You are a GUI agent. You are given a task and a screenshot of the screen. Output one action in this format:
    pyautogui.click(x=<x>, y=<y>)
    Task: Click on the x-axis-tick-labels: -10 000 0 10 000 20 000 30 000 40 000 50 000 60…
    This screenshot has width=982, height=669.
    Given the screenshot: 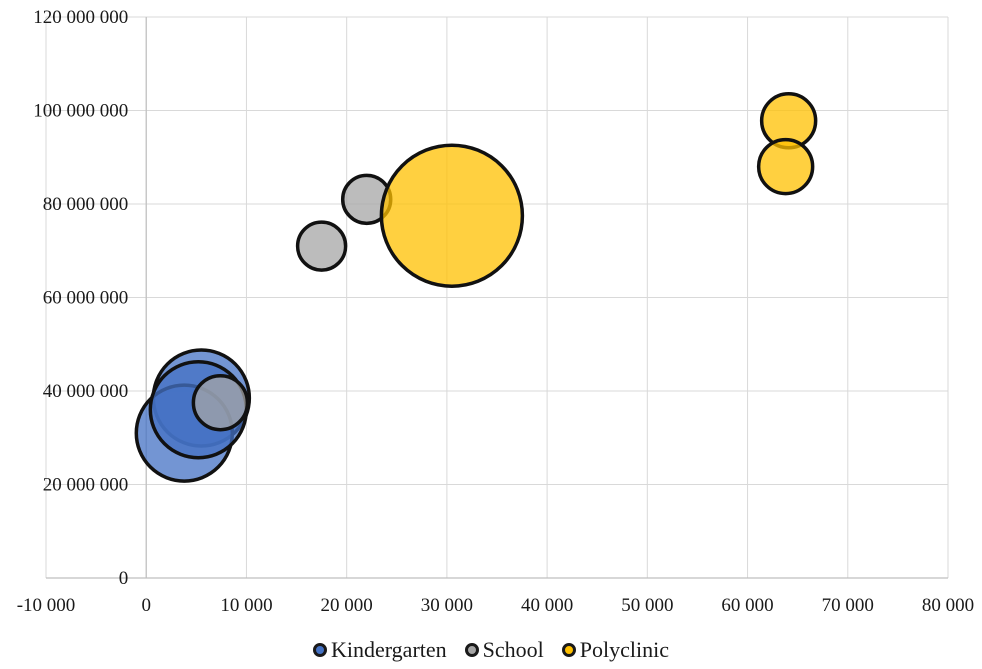 What is the action you would take?
    pyautogui.click(x=495, y=605)
    